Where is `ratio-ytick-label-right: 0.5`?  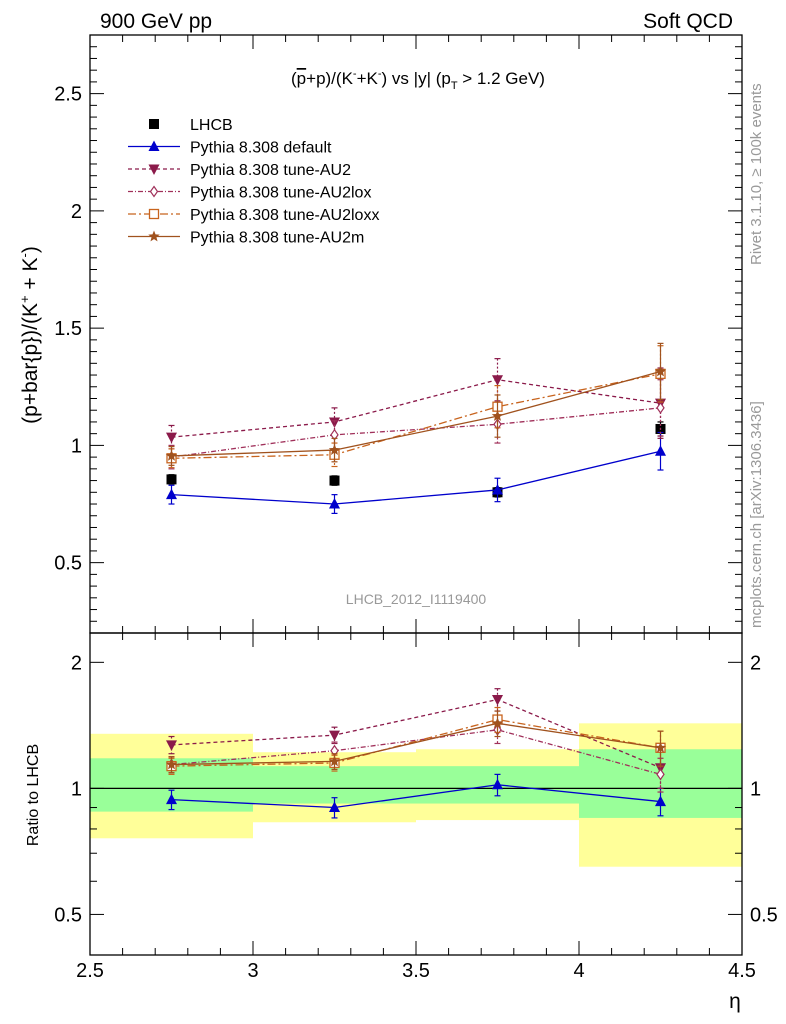 ratio-ytick-label-right: 0.5 is located at coordinates (764, 915).